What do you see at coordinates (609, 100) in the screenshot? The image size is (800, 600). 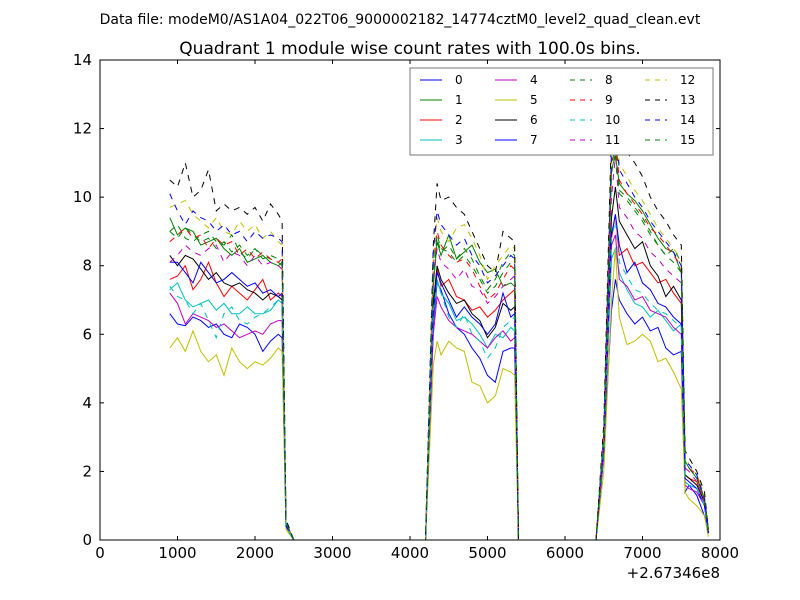 I see `legend-label-9: 9` at bounding box center [609, 100].